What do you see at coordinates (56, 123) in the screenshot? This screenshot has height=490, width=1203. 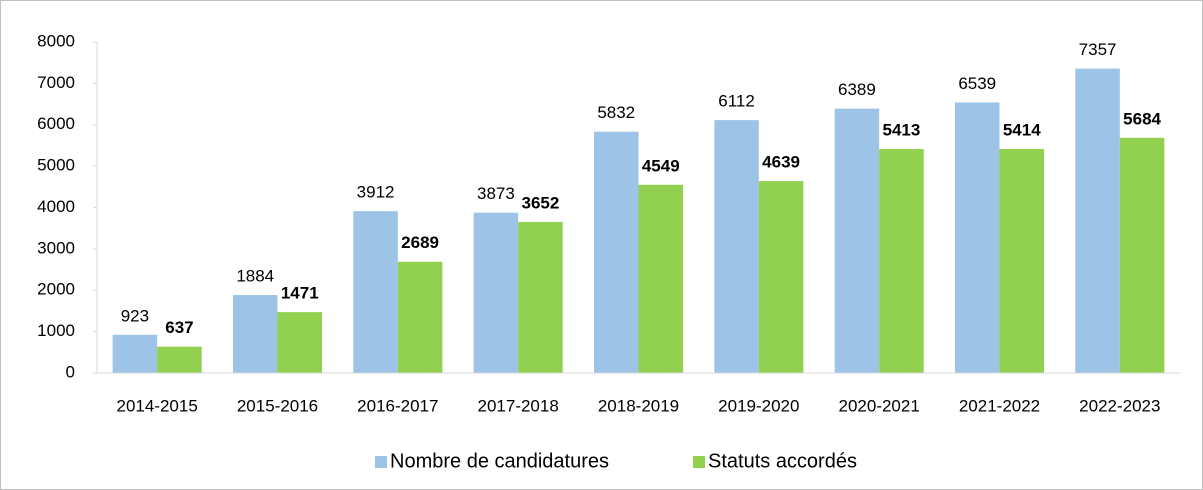 I see `y-tick-label: 6000` at bounding box center [56, 123].